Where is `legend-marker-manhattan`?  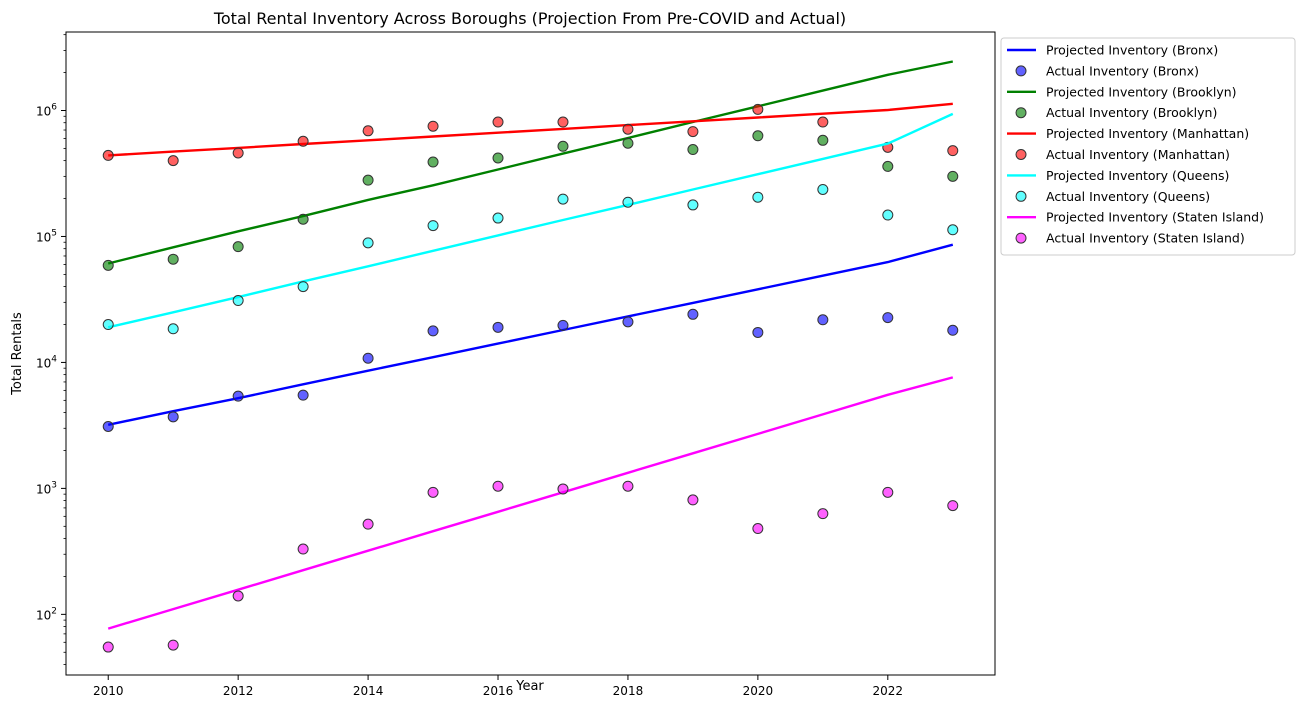 legend-marker-manhattan is located at coordinates (1021, 154).